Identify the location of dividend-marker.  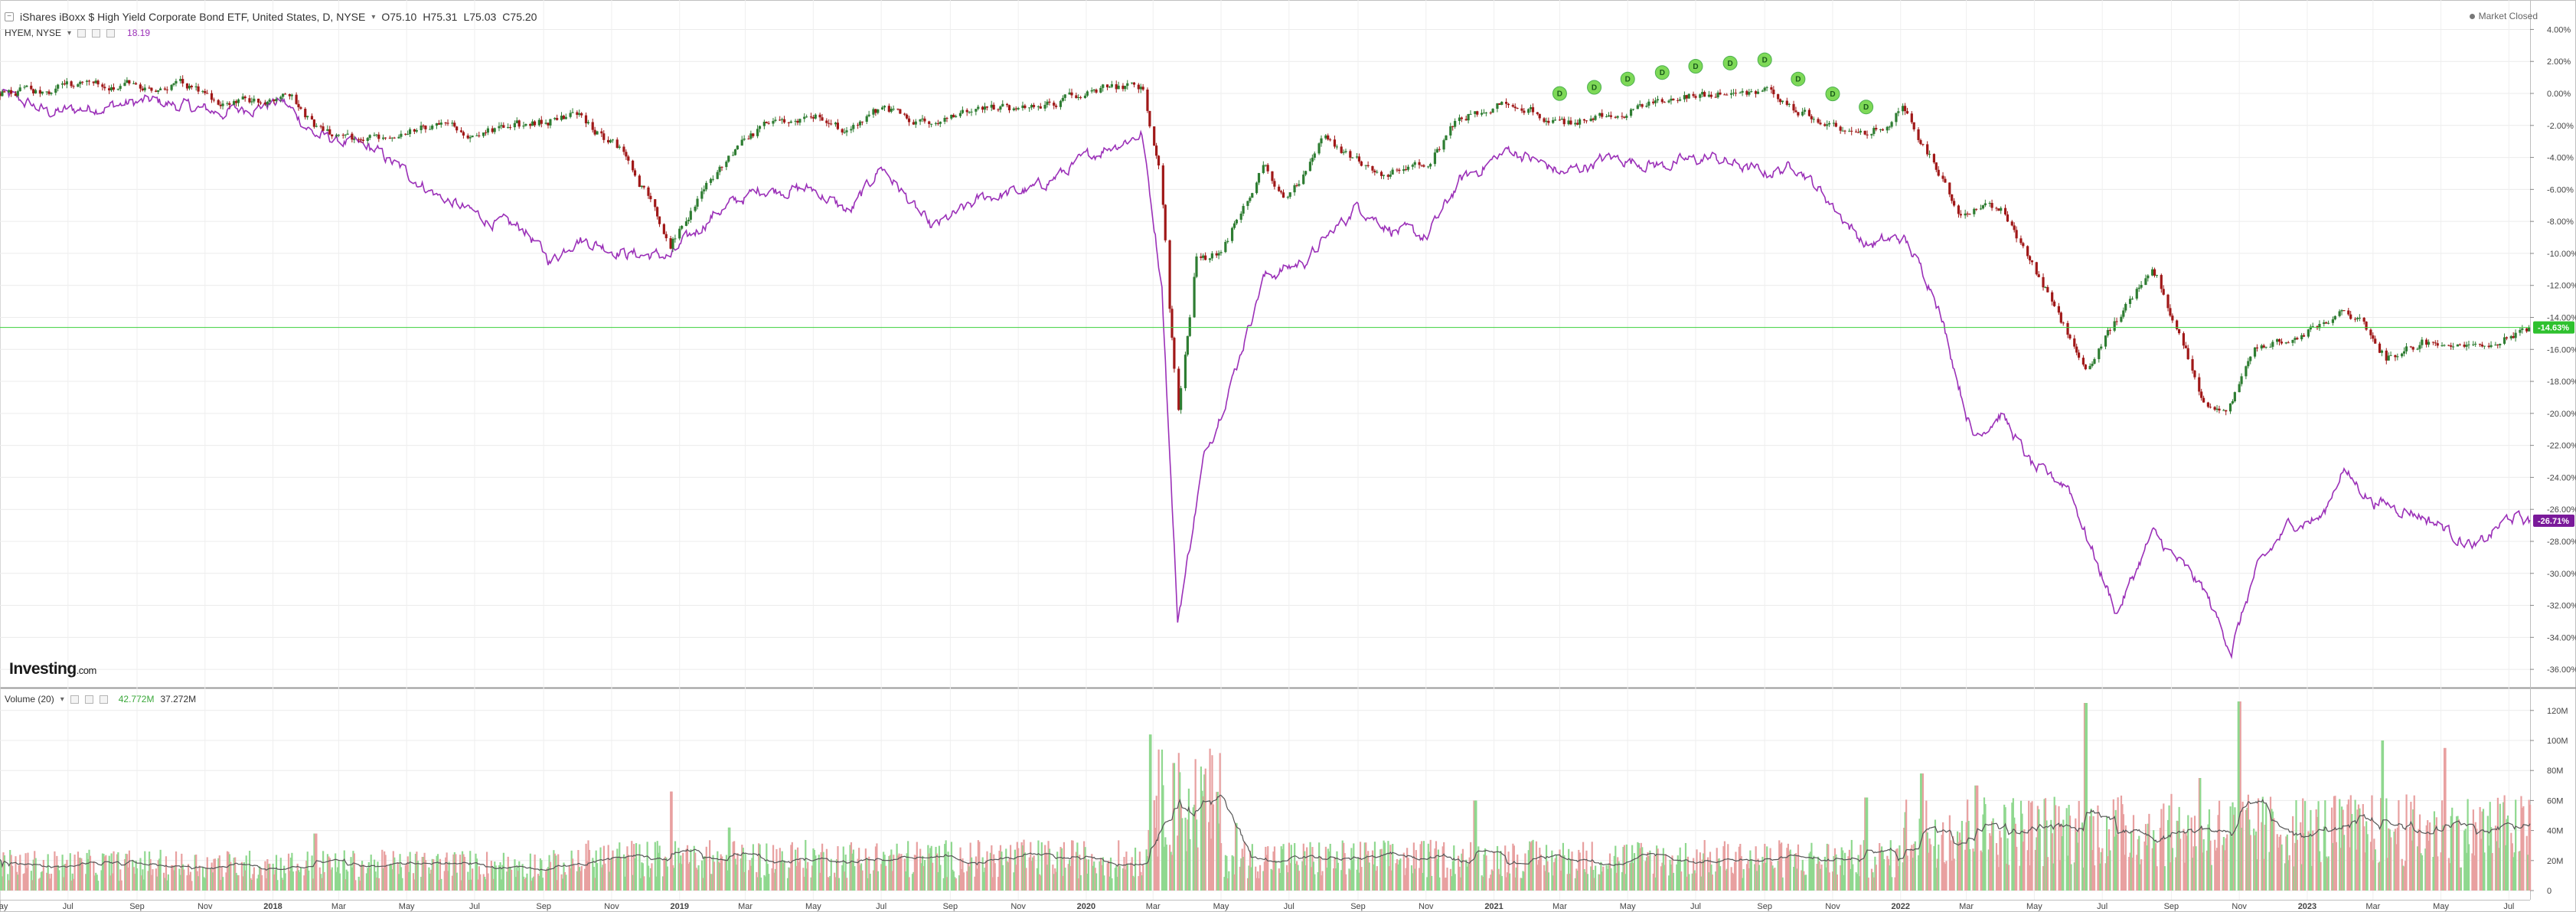
(1764, 59).